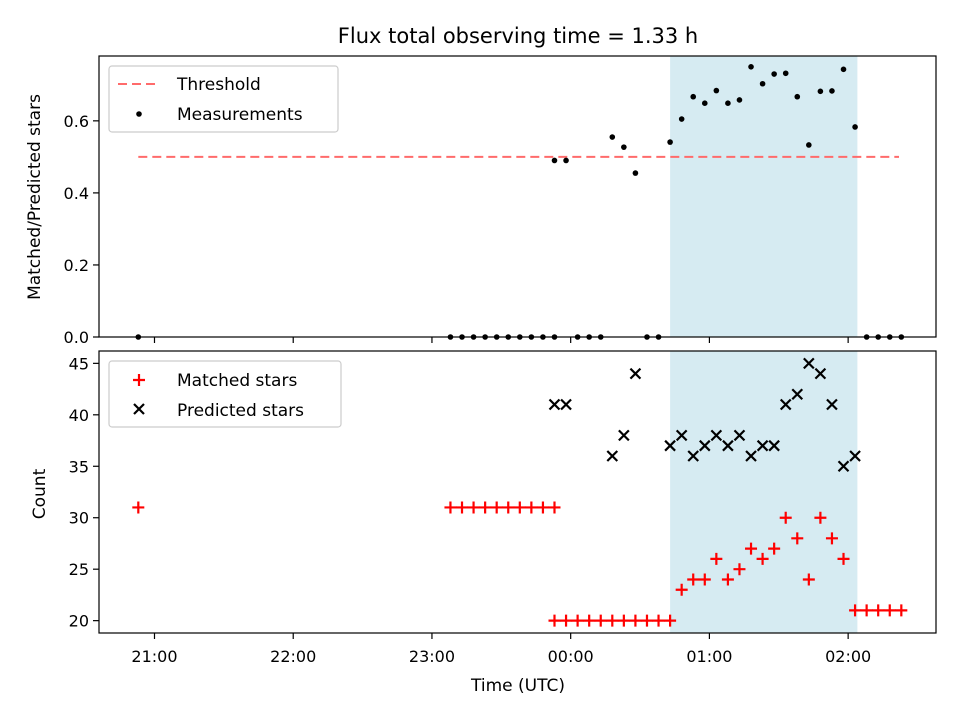  Describe the element at coordinates (154, 656) in the screenshot. I see `x-tick-label: 21:00` at that location.